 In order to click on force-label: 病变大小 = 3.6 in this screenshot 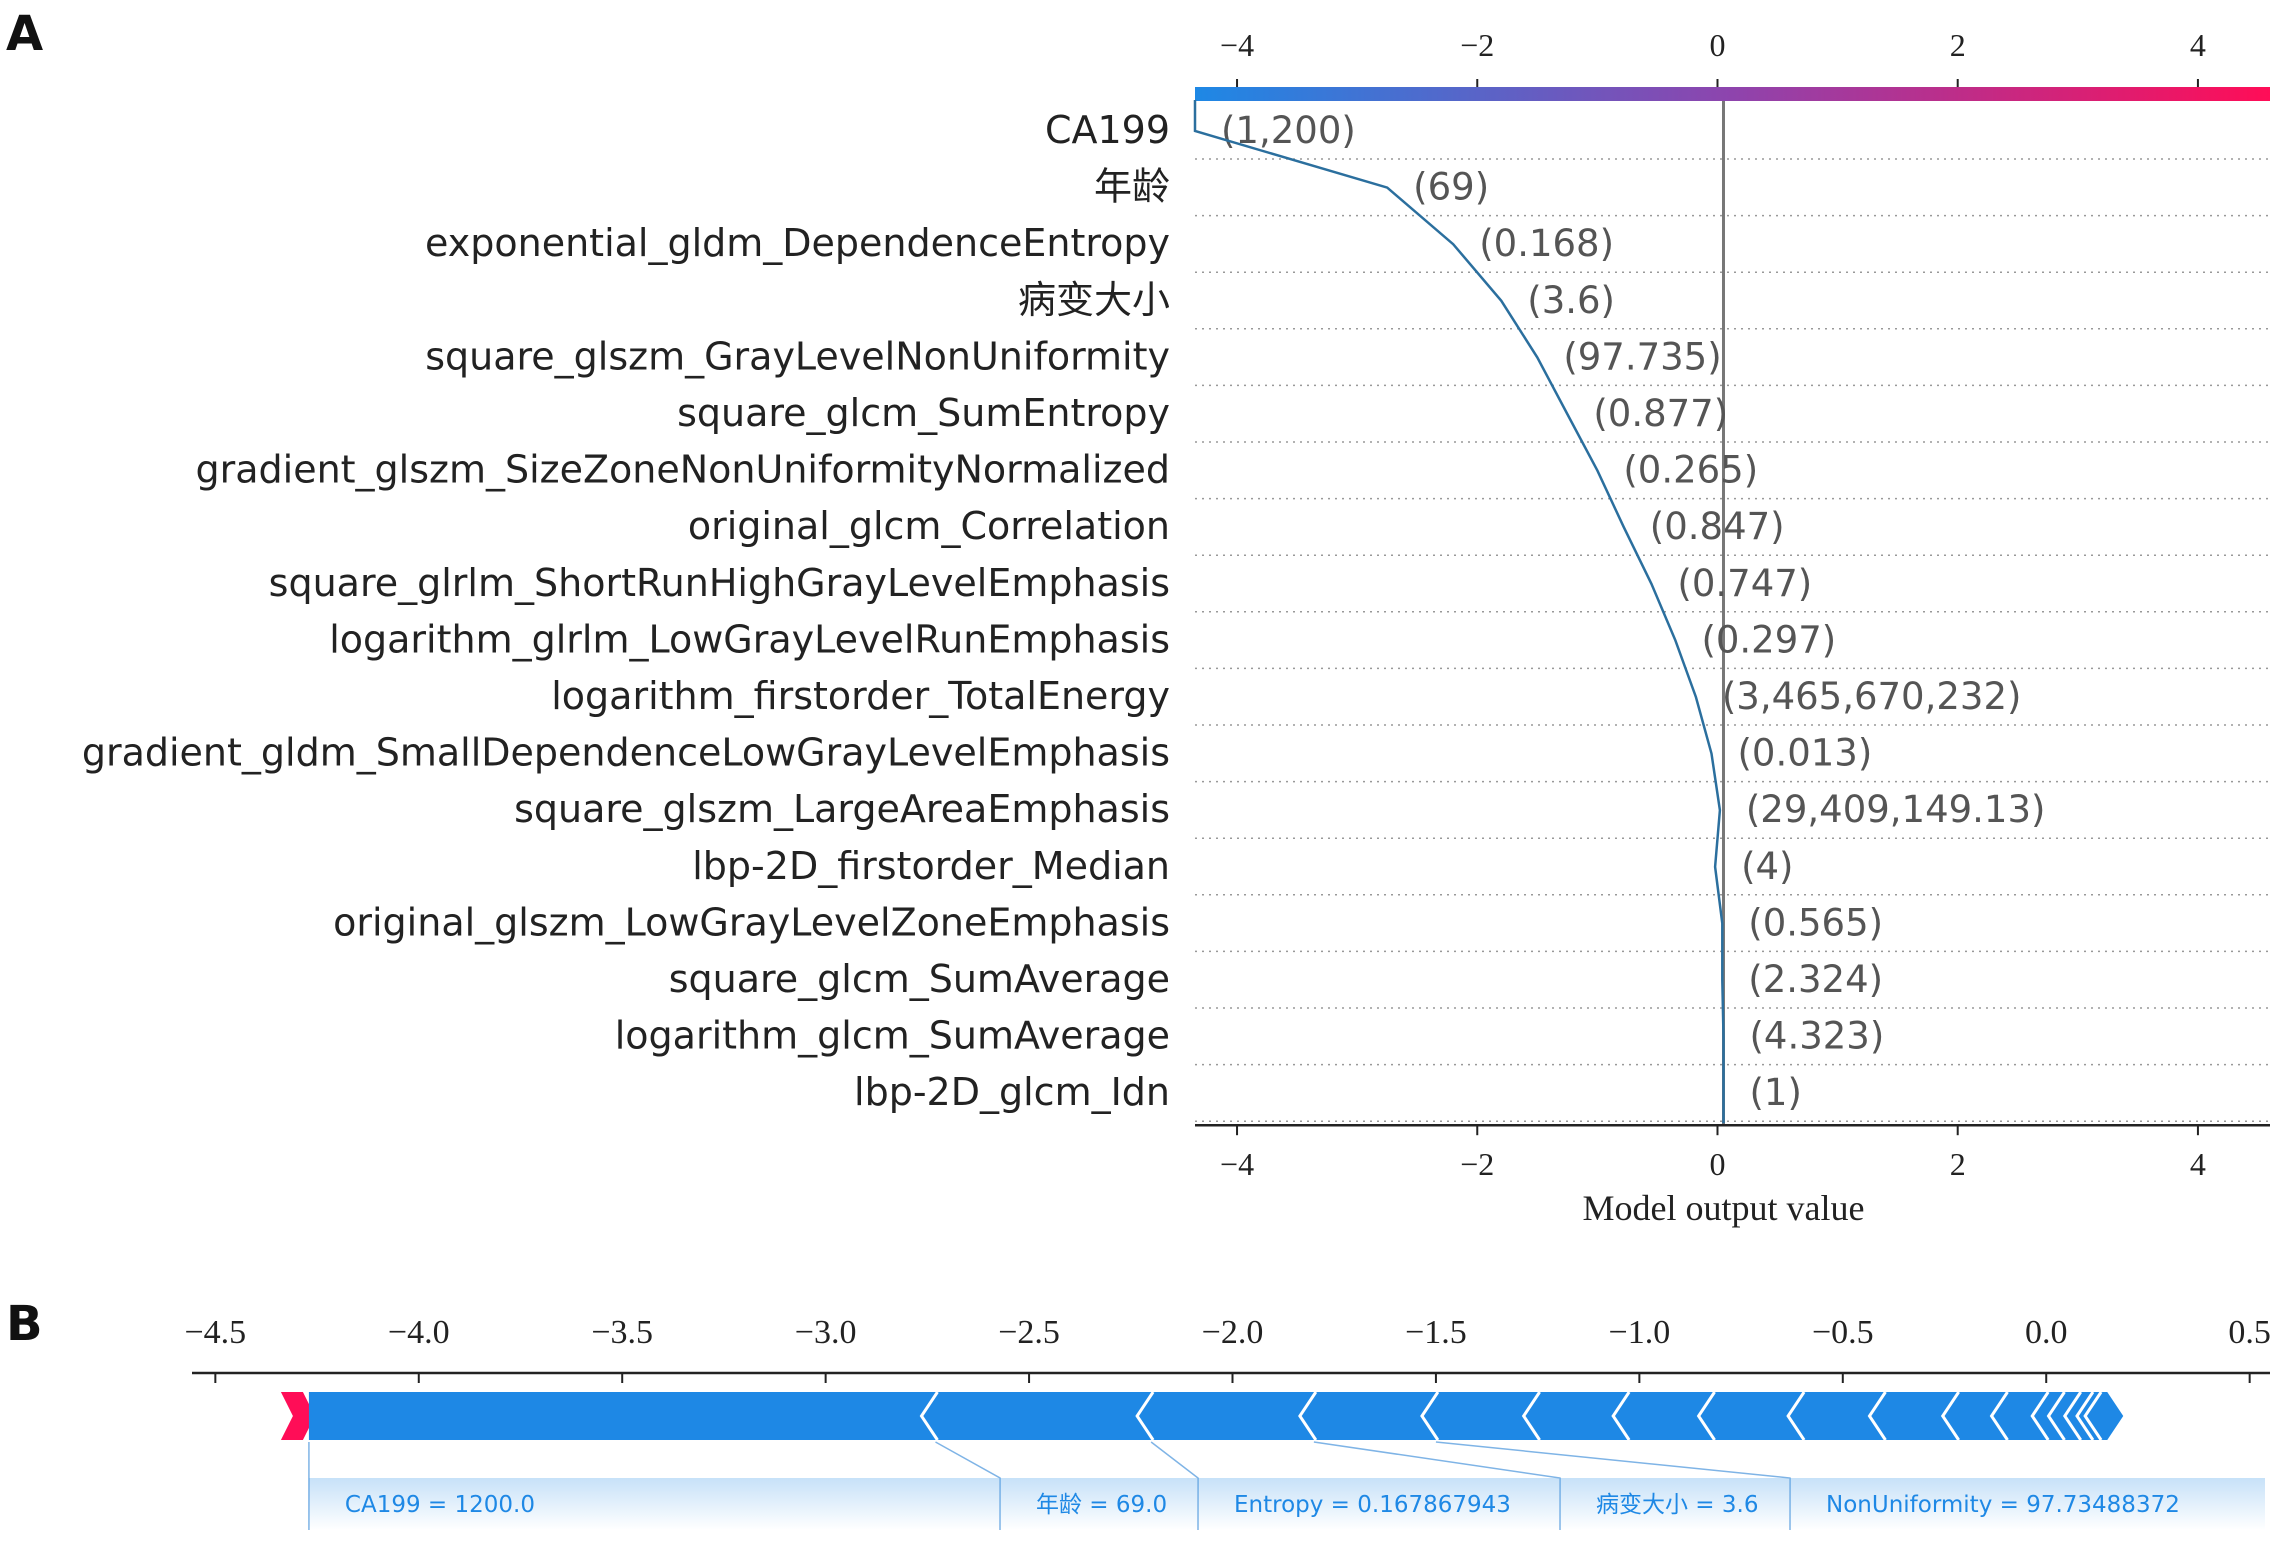, I will do `click(1677, 1505)`.